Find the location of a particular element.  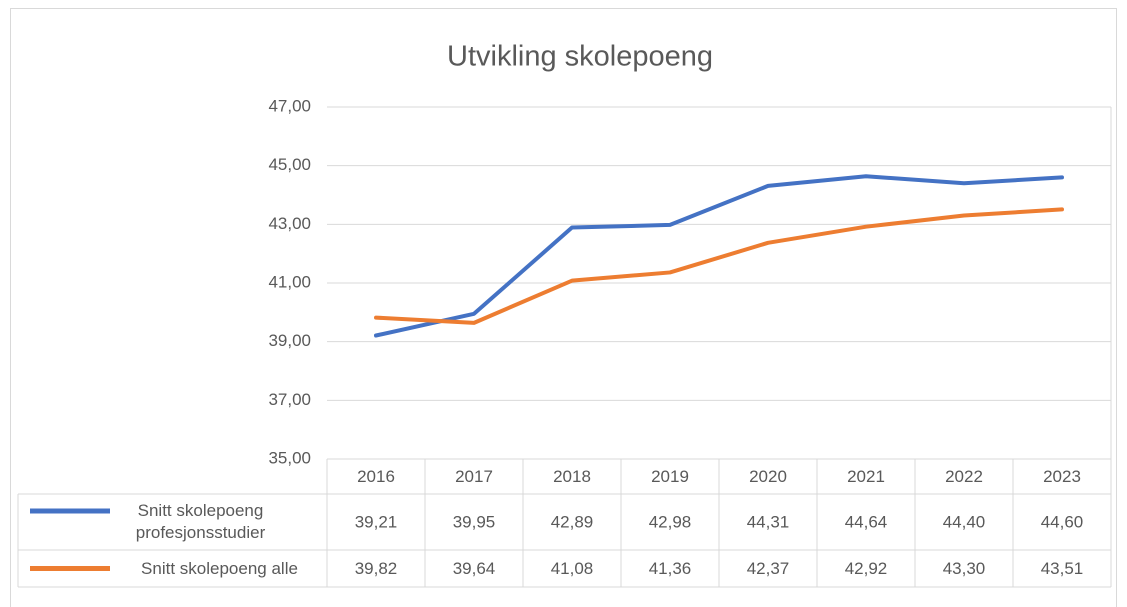

data-label: 41,08 is located at coordinates (572, 568).